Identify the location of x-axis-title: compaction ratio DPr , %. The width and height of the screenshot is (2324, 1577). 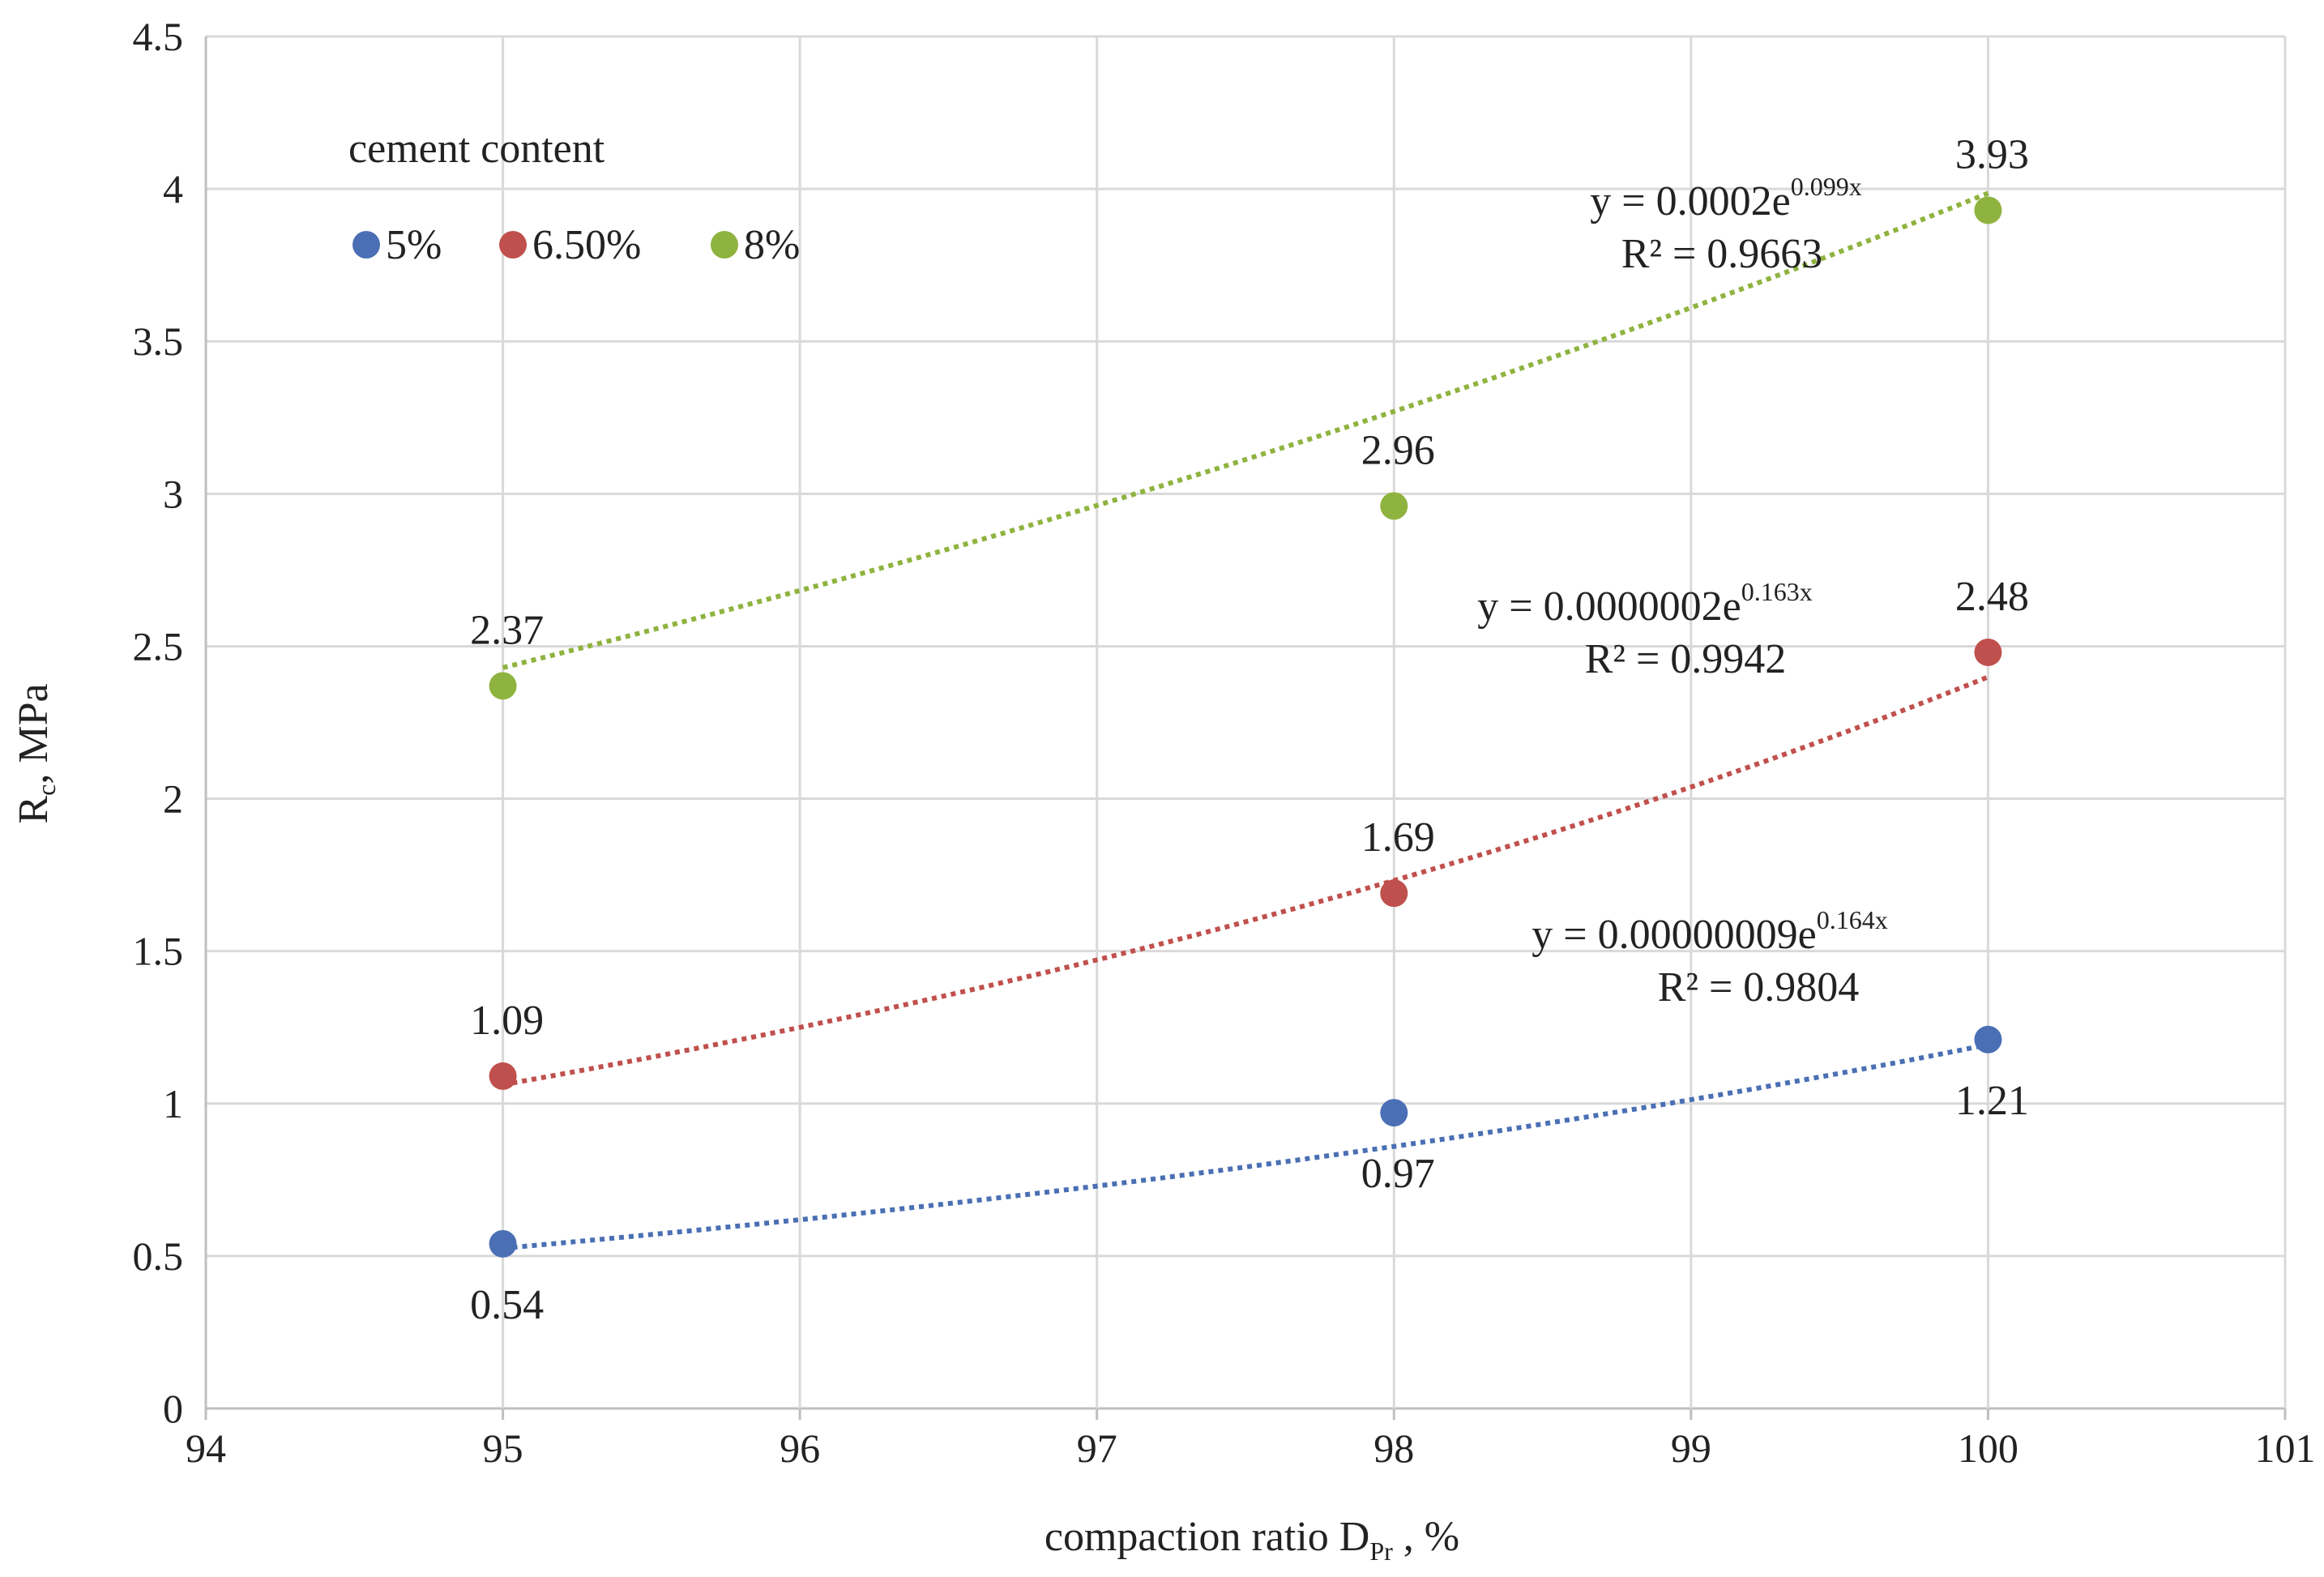
(1252, 1540).